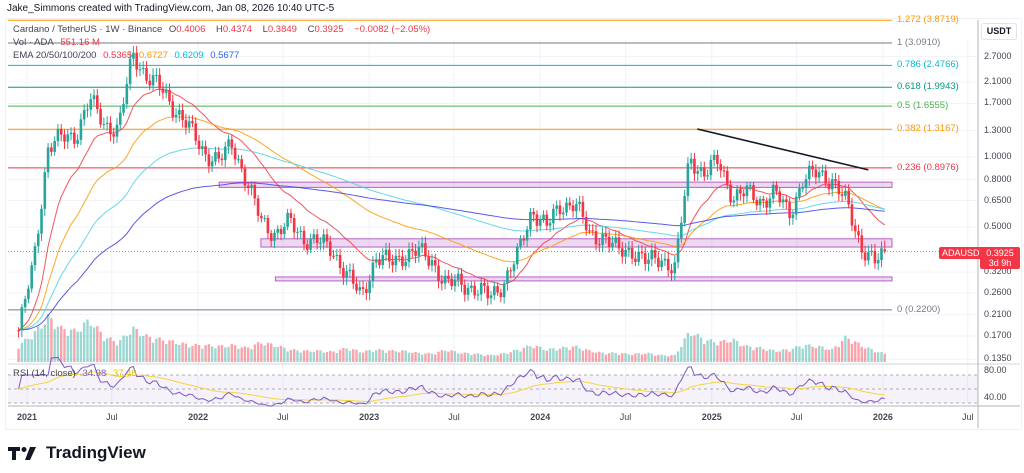  What do you see at coordinates (919, 309) in the screenshot?
I see `fib-level-label: 0 (0.2200)` at bounding box center [919, 309].